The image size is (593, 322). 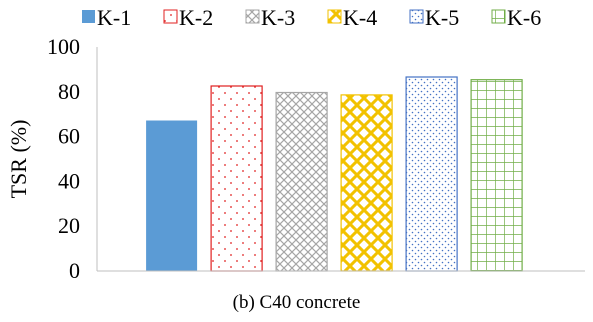 I want to click on chart-legend: K-1 K-2 K-3 K-4 K-5 K-6, so click(x=311, y=17).